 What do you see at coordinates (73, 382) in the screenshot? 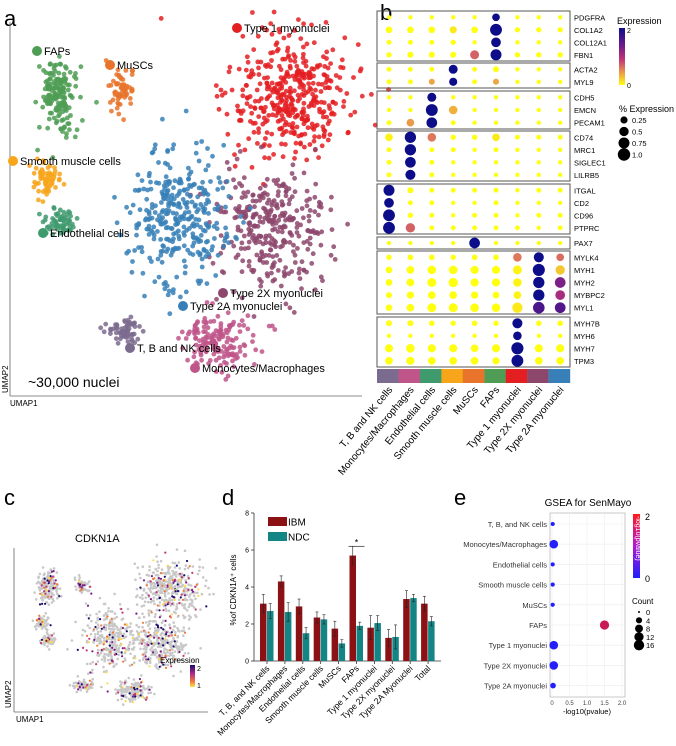
I see `nuclei-count: ~30,000 nuclei` at bounding box center [73, 382].